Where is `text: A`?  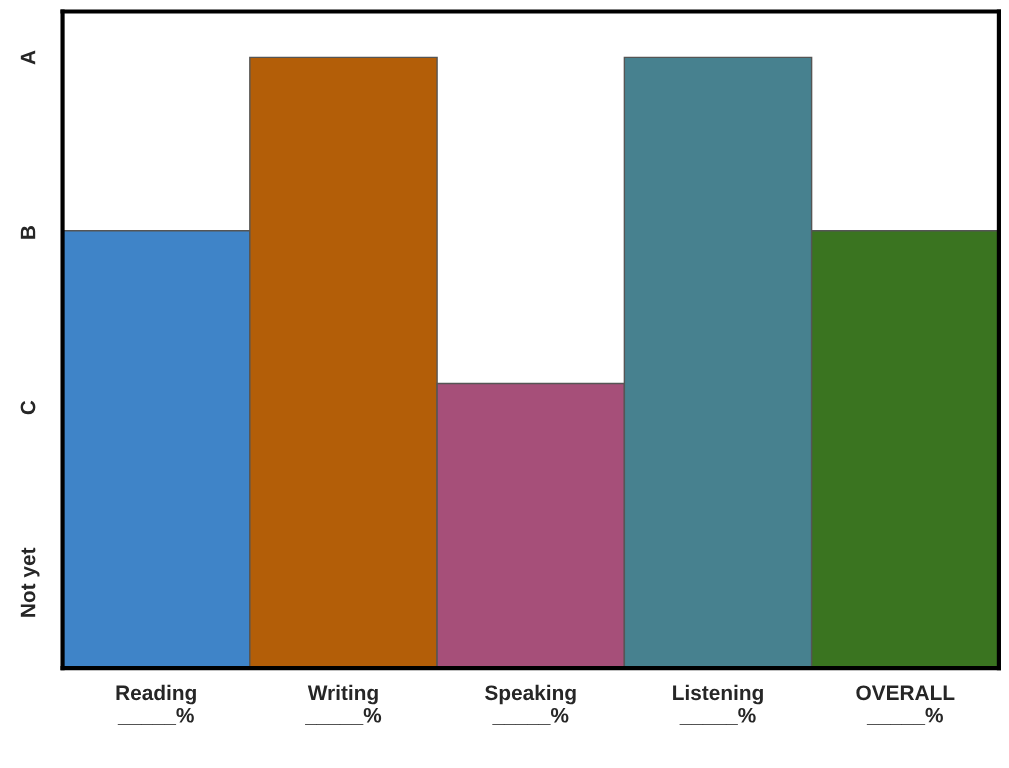
text: A is located at coordinates (28, 57).